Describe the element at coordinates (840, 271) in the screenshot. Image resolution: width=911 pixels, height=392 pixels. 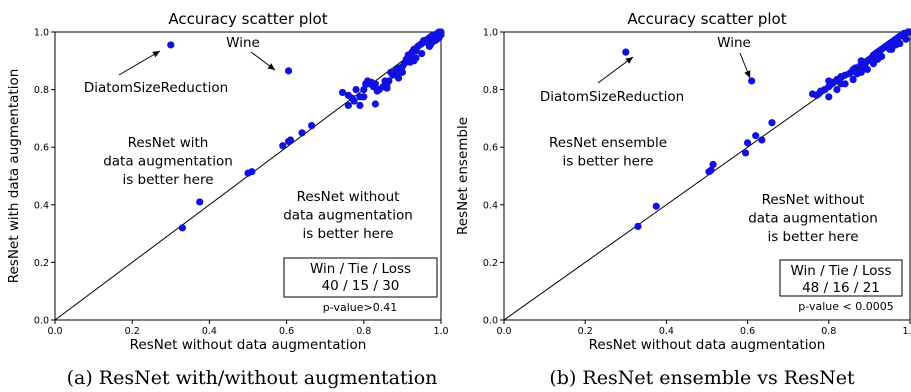
I see `win-tie-loss-header: Win / Tie / Loss` at that location.